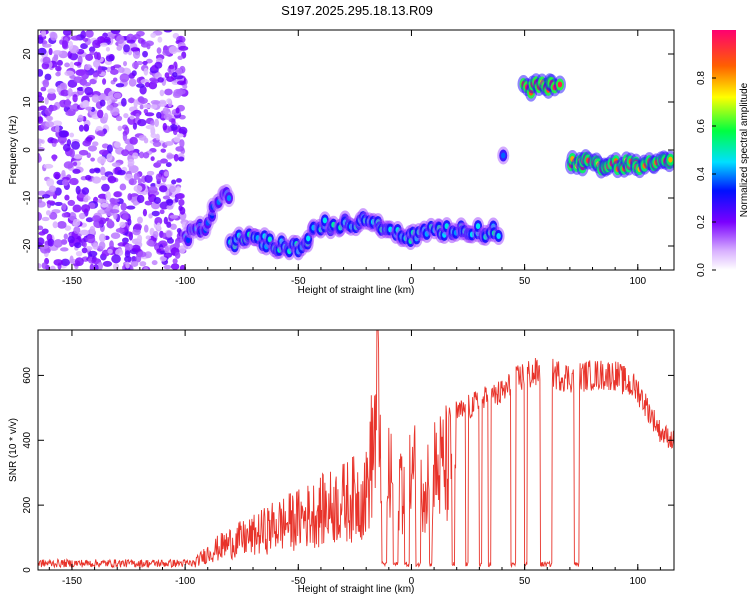  Describe the element at coordinates (525, 281) in the screenshot. I see `spectrogram-x-tick-label: 50` at that location.